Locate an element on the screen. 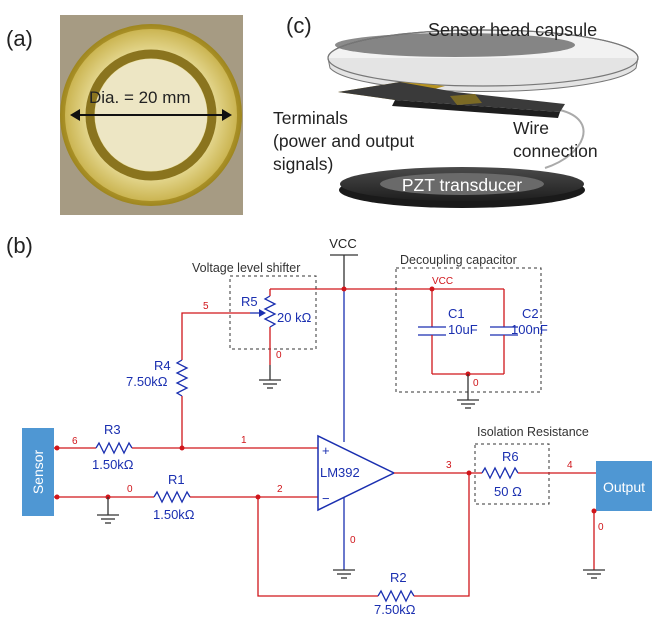 The width and height of the screenshot is (654, 618). node-3: 3 is located at coordinates (449, 465).